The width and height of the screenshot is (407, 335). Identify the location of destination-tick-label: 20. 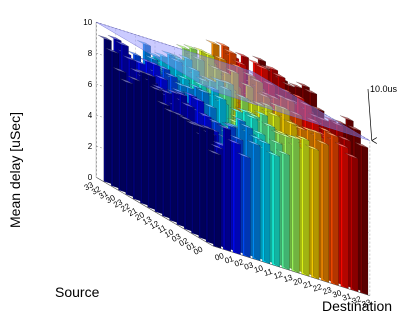
(298, 281).